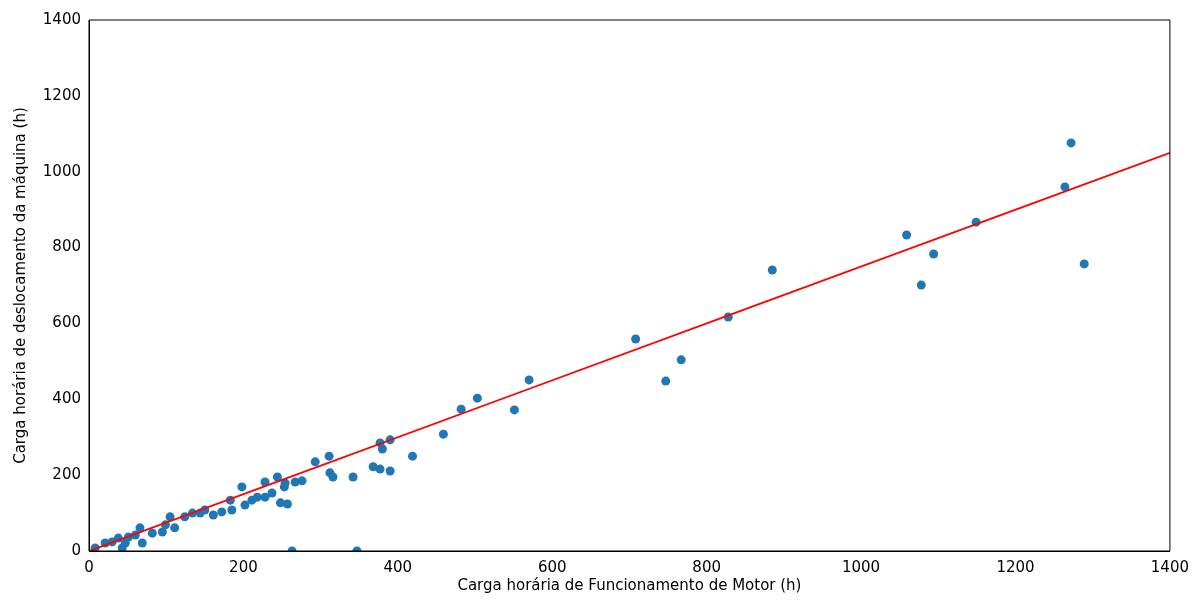 The width and height of the screenshot is (1192, 603). I want to click on x-tick-label: 1400, so click(1170, 566).